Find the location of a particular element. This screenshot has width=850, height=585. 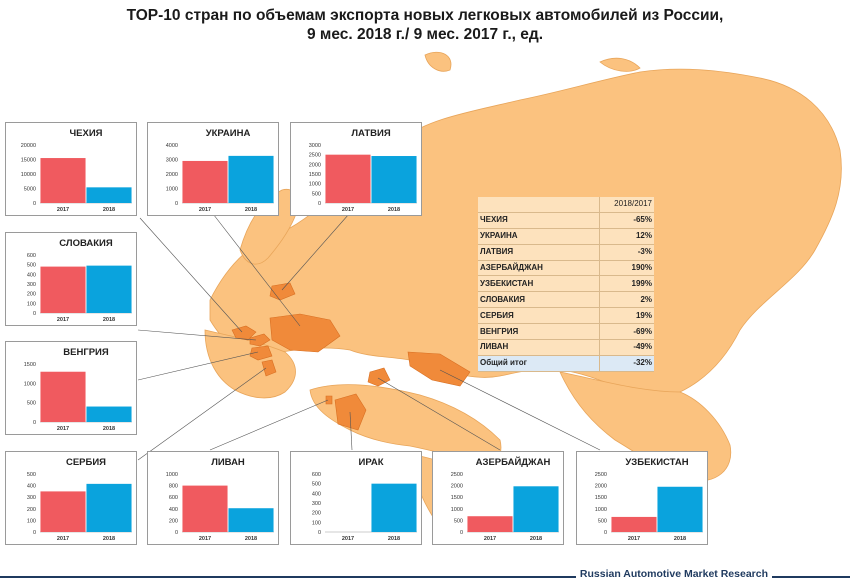

ratio-total-label: Общий итог is located at coordinates (539, 363).